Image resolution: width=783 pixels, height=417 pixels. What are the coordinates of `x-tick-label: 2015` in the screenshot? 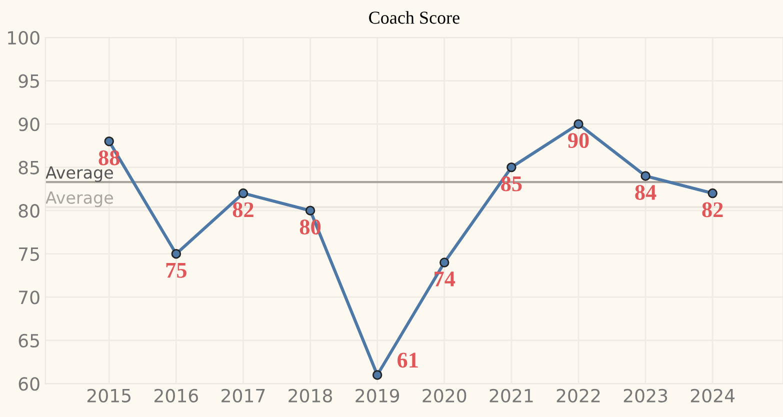 It's located at (109, 395).